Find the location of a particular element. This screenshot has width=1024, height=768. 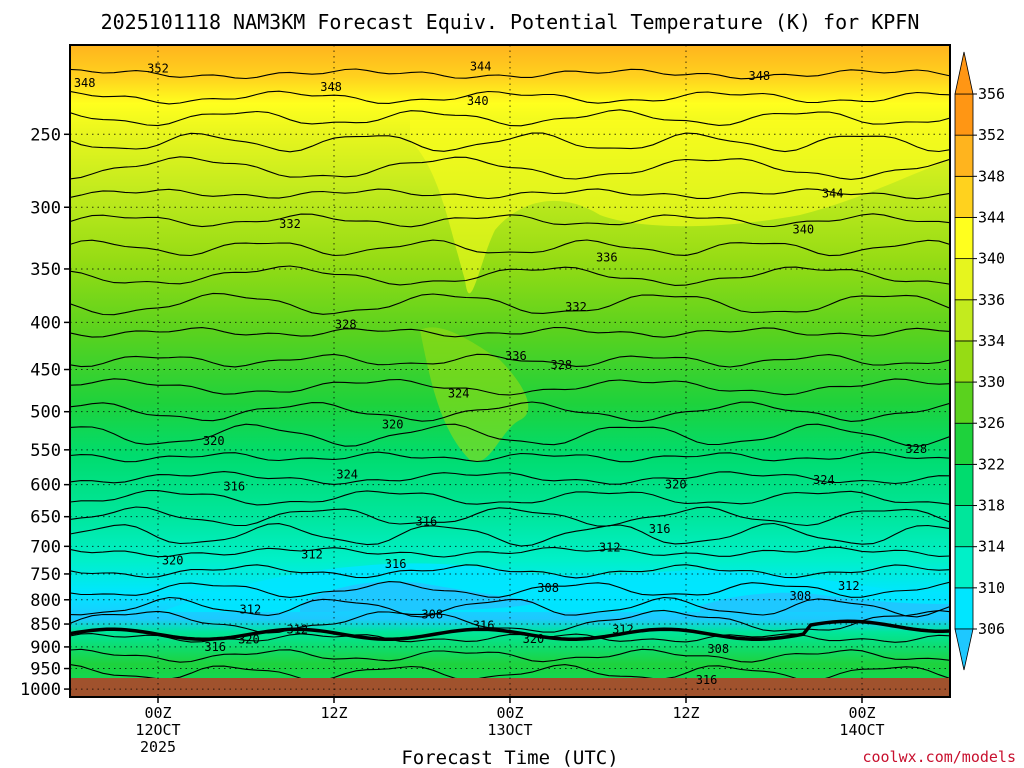

surface-terrain is located at coordinates (510, 687).